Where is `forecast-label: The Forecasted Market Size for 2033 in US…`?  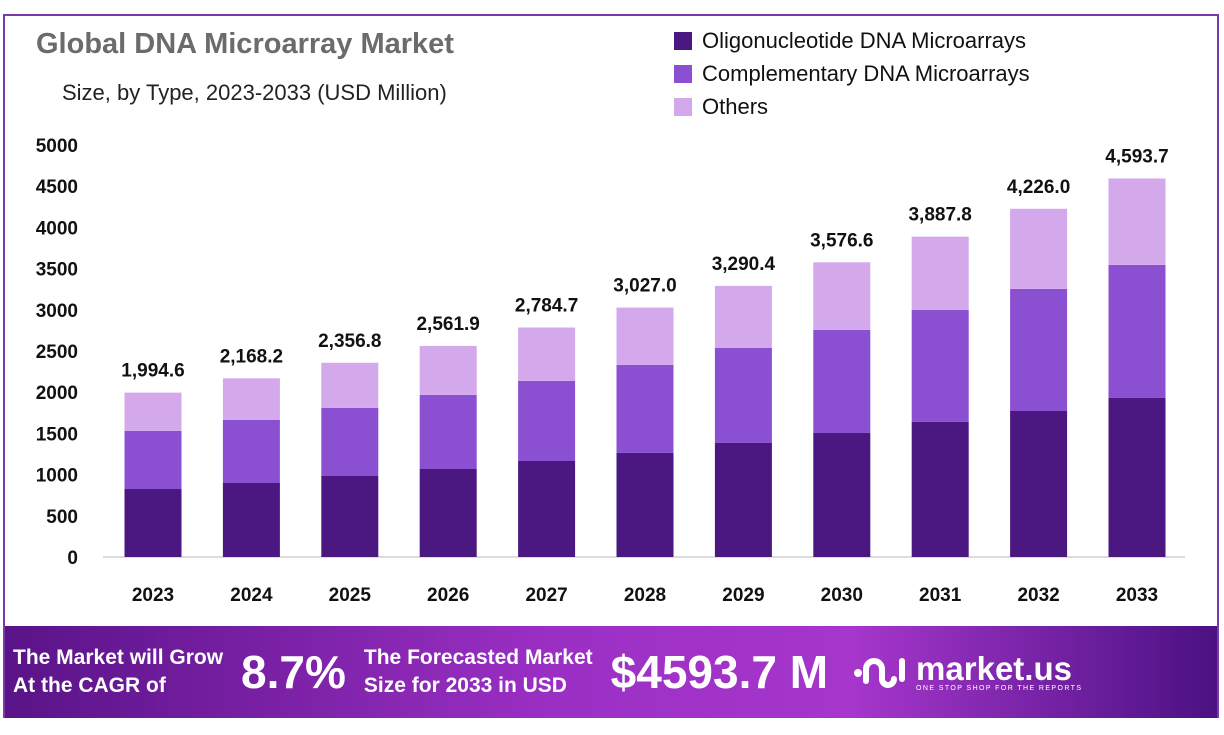 forecast-label: The Forecasted Market Size for 2033 in US… is located at coordinates (478, 671).